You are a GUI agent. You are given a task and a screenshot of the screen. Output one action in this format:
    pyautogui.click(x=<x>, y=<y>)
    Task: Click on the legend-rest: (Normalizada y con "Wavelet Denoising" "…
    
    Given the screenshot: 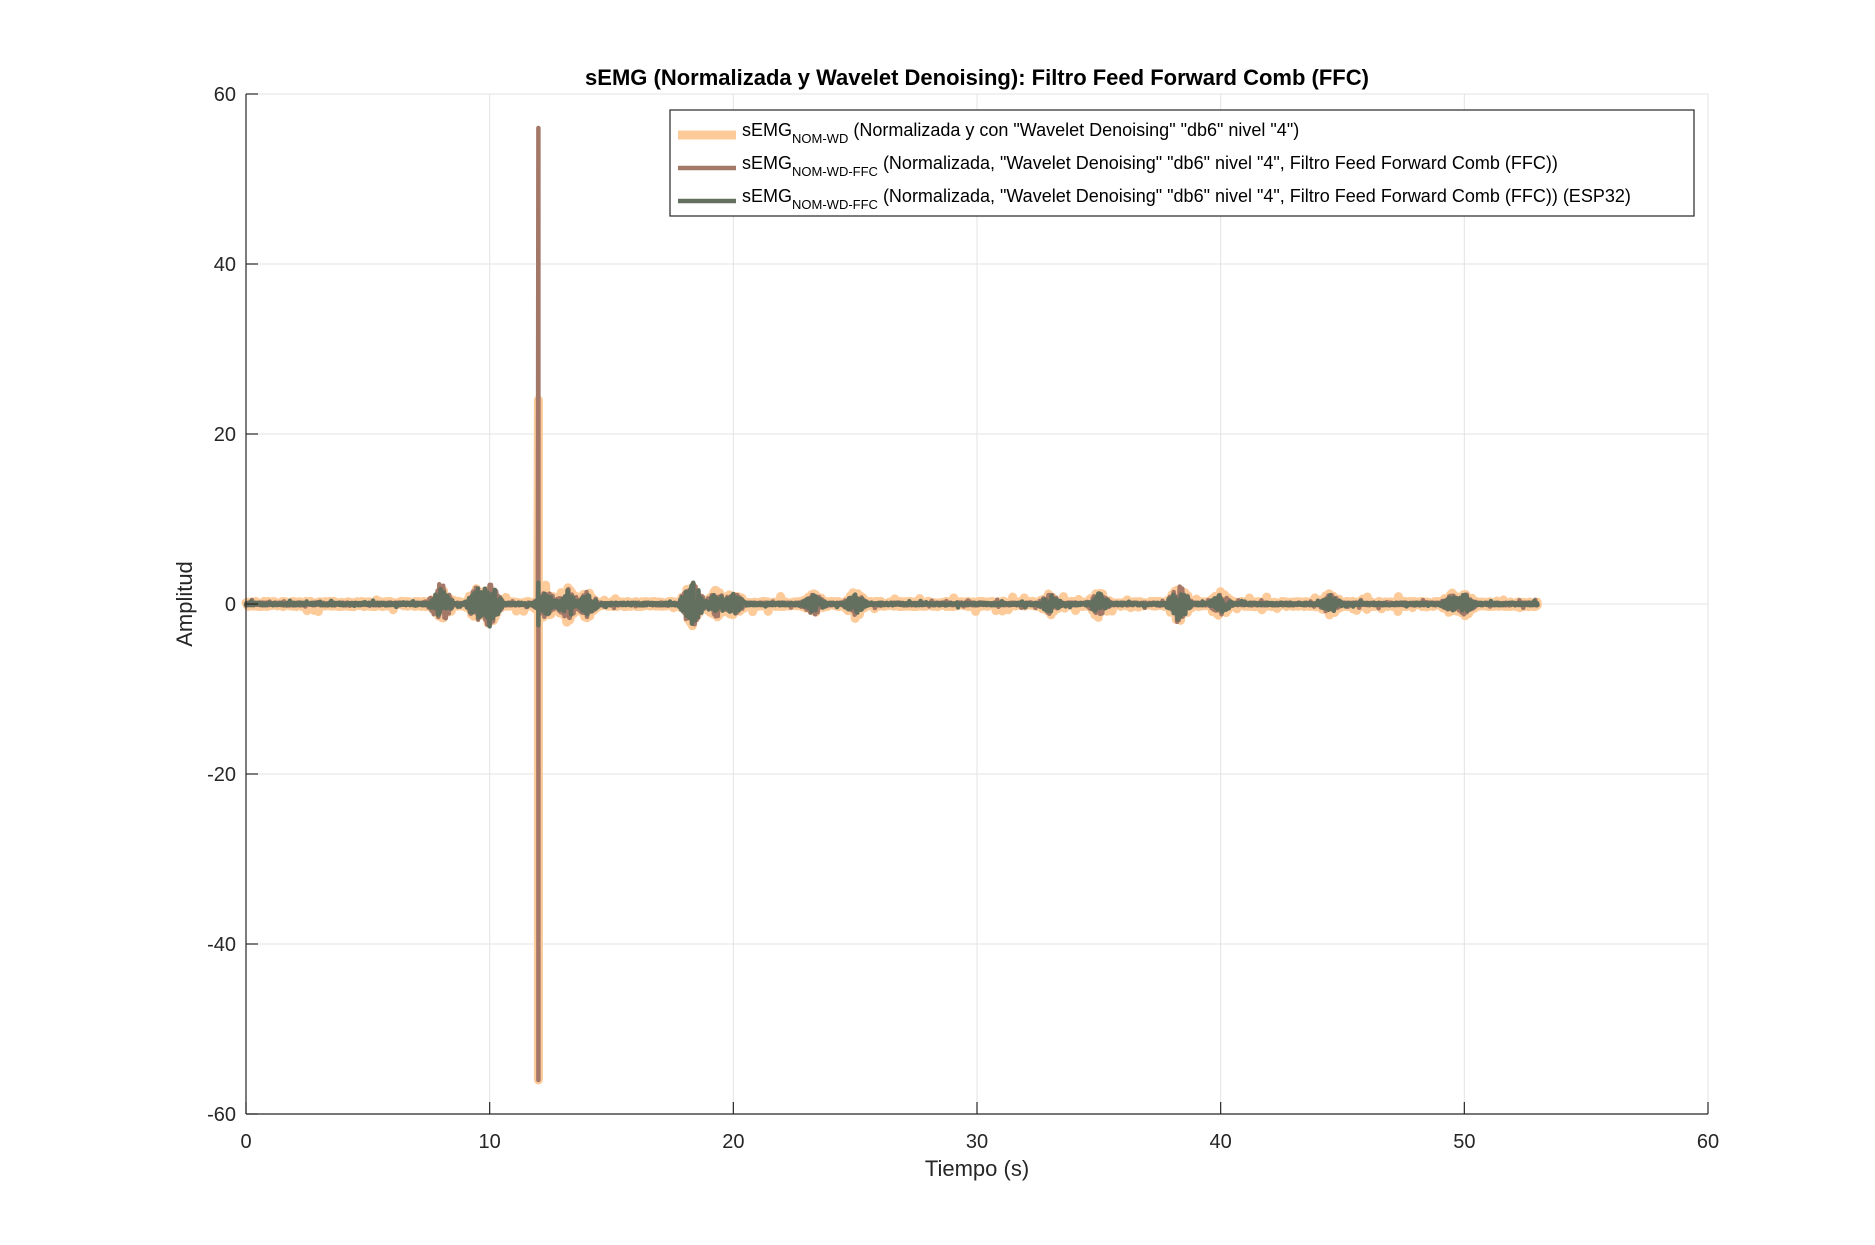 What is the action you would take?
    pyautogui.click(x=1073, y=130)
    